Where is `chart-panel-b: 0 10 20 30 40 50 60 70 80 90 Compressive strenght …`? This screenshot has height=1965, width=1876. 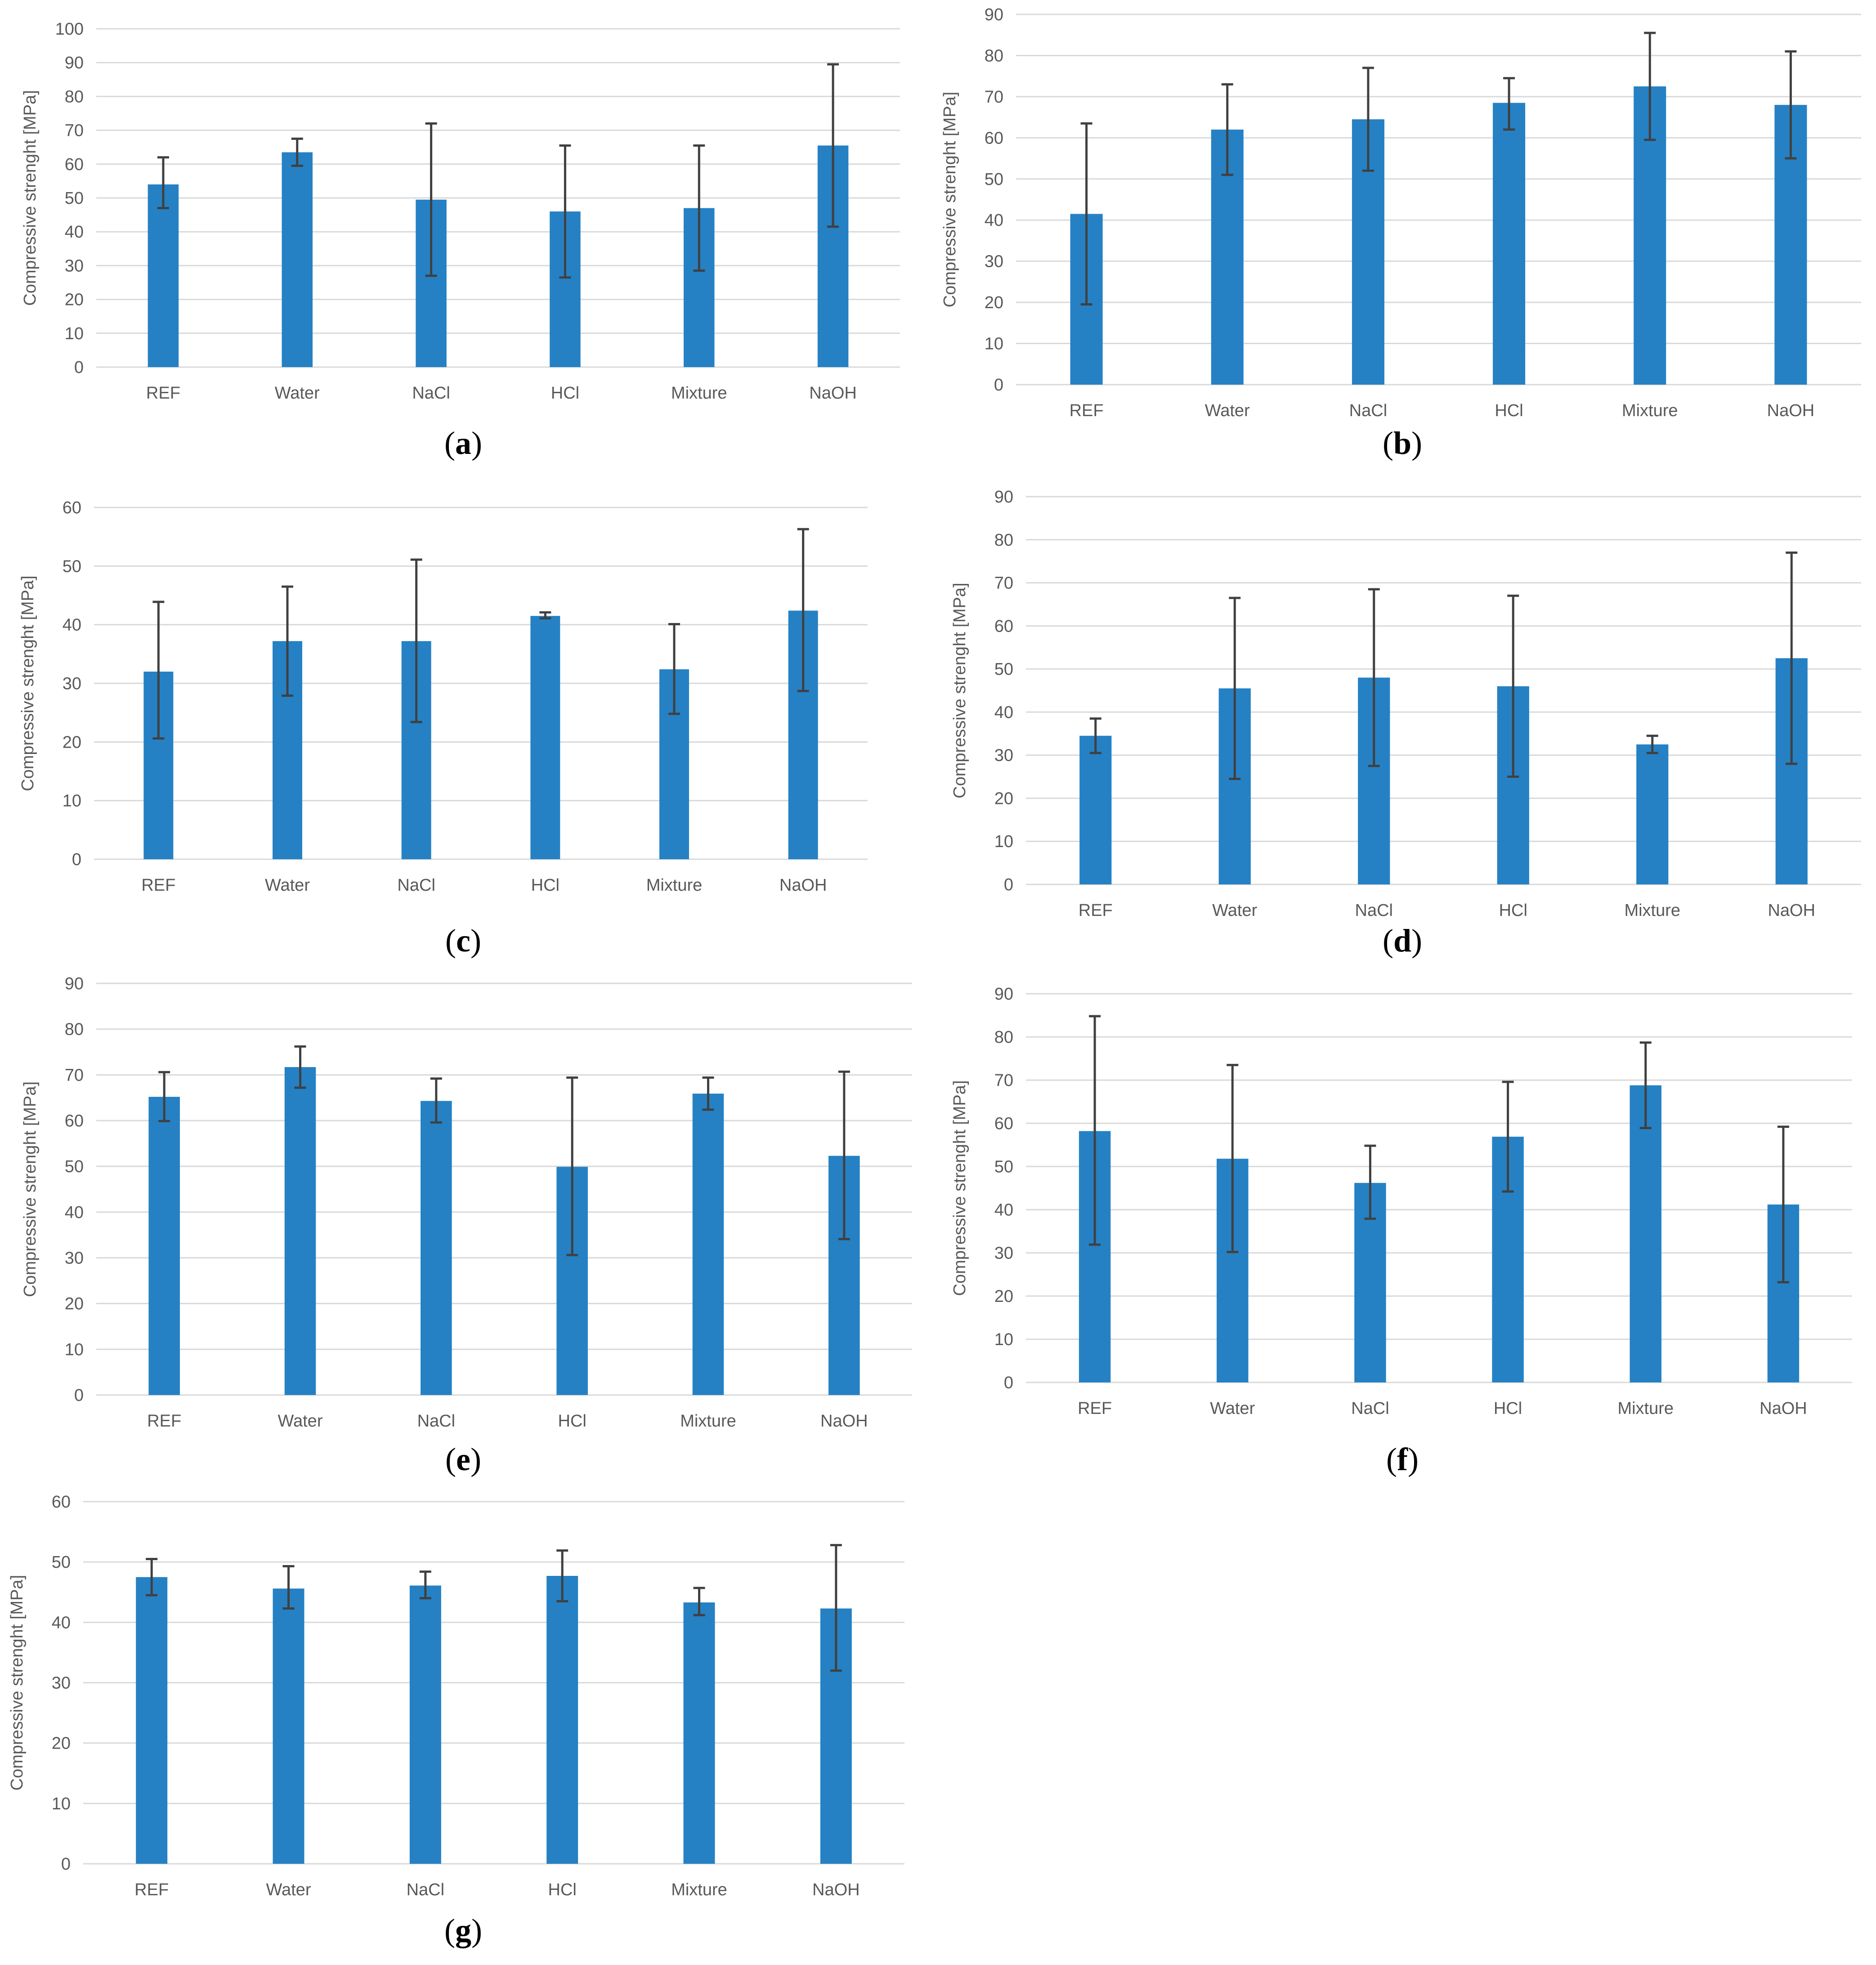 chart-panel-b: 0 10 20 30 40 50 60 70 80 90 Compressive strenght … is located at coordinates (1407, 230).